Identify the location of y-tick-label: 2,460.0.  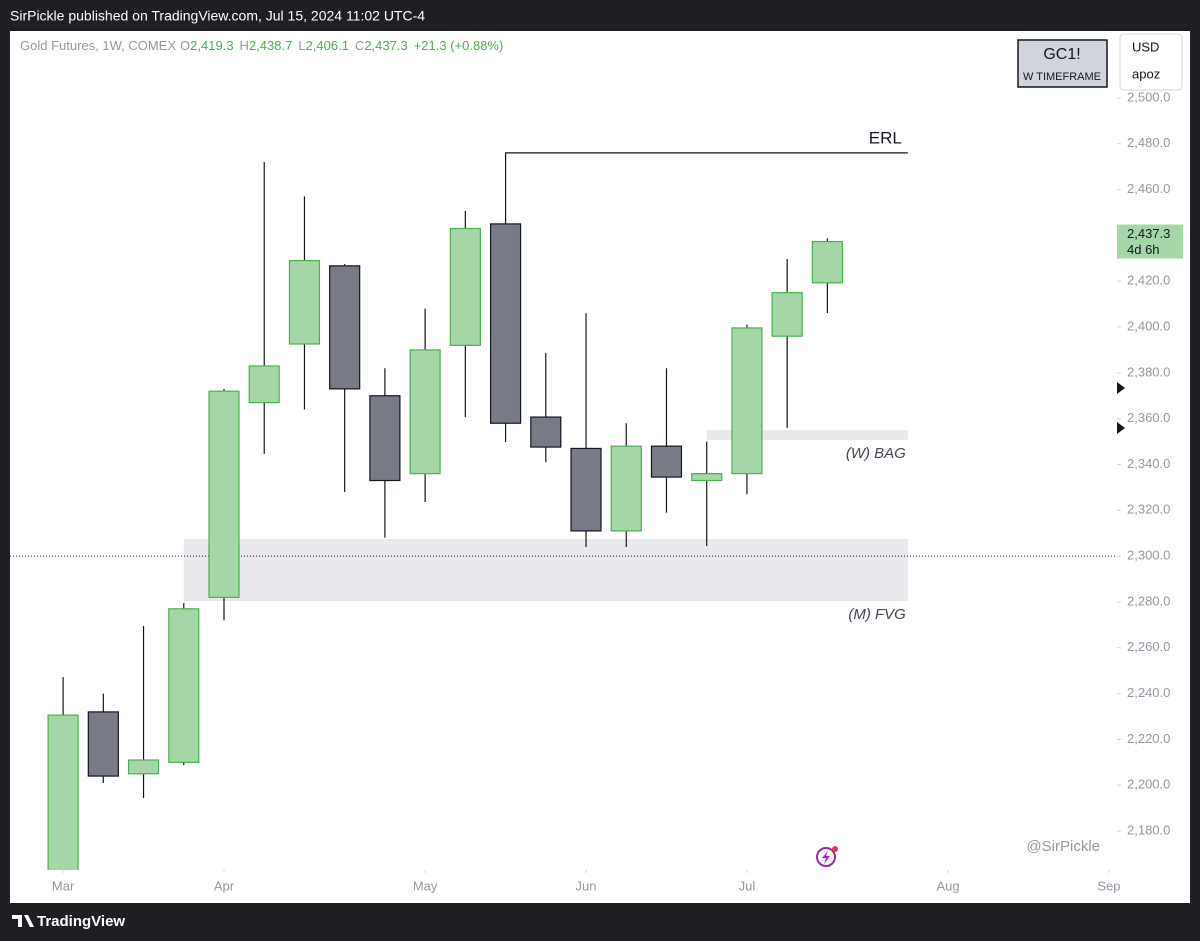
(1148, 188).